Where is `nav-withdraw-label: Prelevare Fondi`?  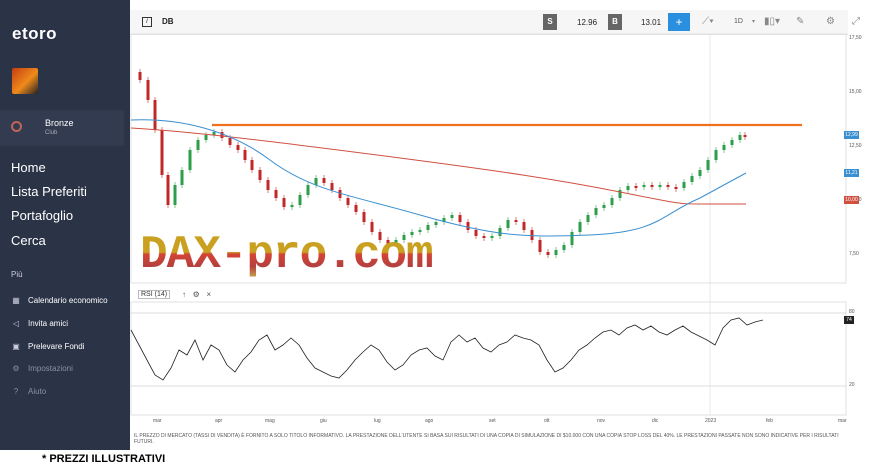 nav-withdraw-label: Prelevare Fondi is located at coordinates (56, 346).